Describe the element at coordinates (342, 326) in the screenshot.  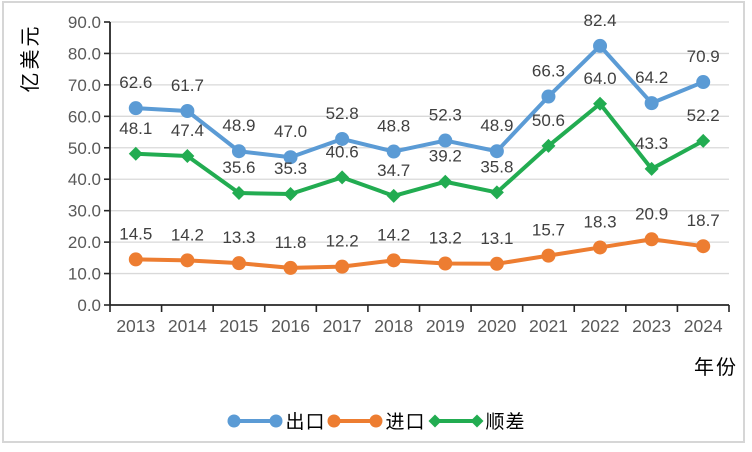
I see `x-tick-label: 2017` at that location.